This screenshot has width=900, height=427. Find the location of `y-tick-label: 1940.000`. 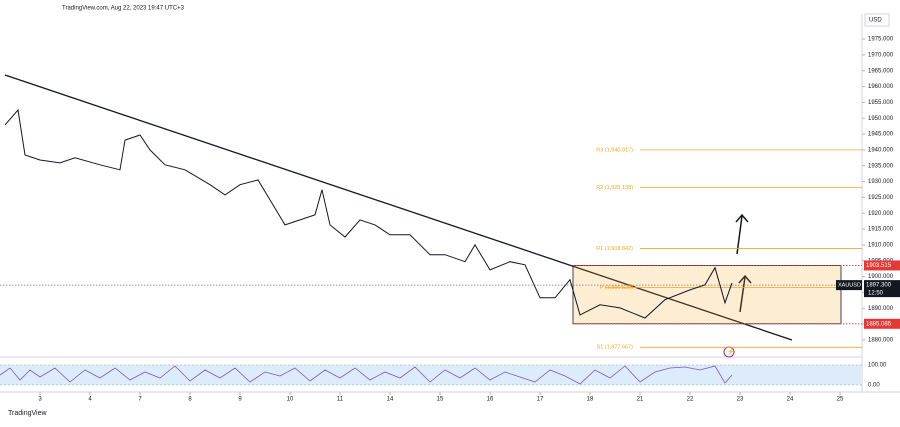

y-tick-label: 1940.000 is located at coordinates (881, 150).